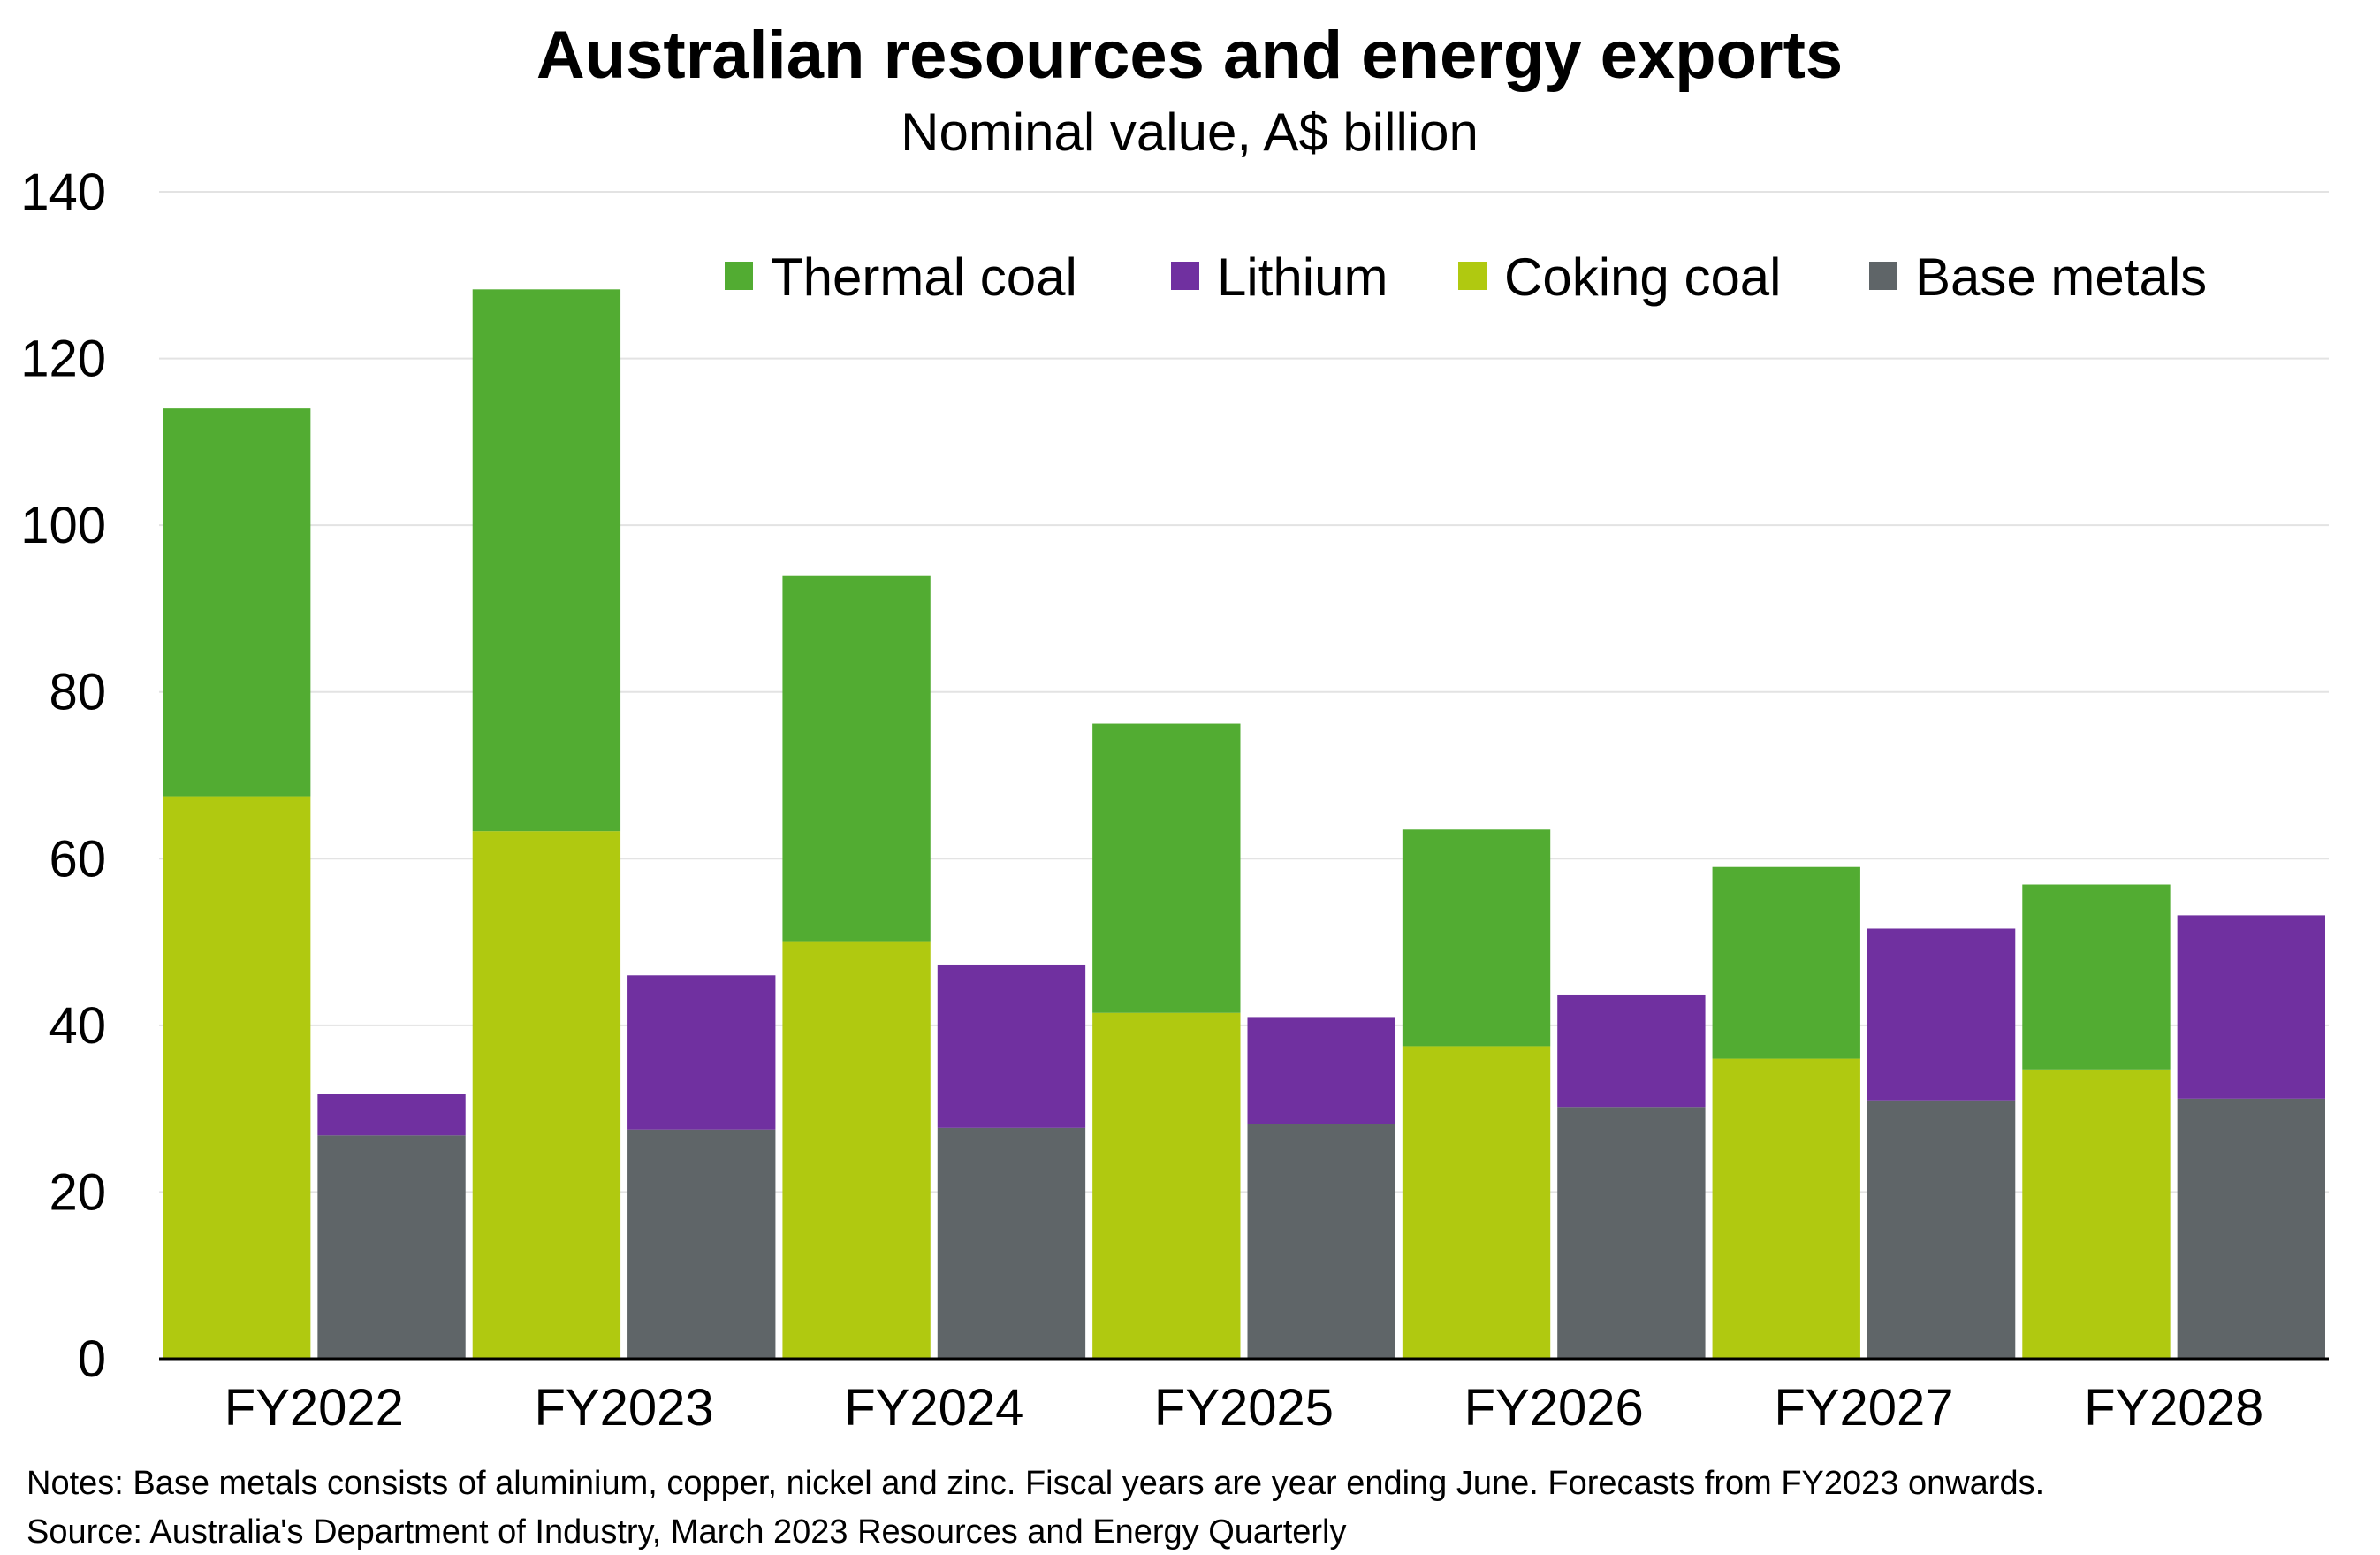  What do you see at coordinates (77, 692) in the screenshot?
I see `y-tick-label: 80` at bounding box center [77, 692].